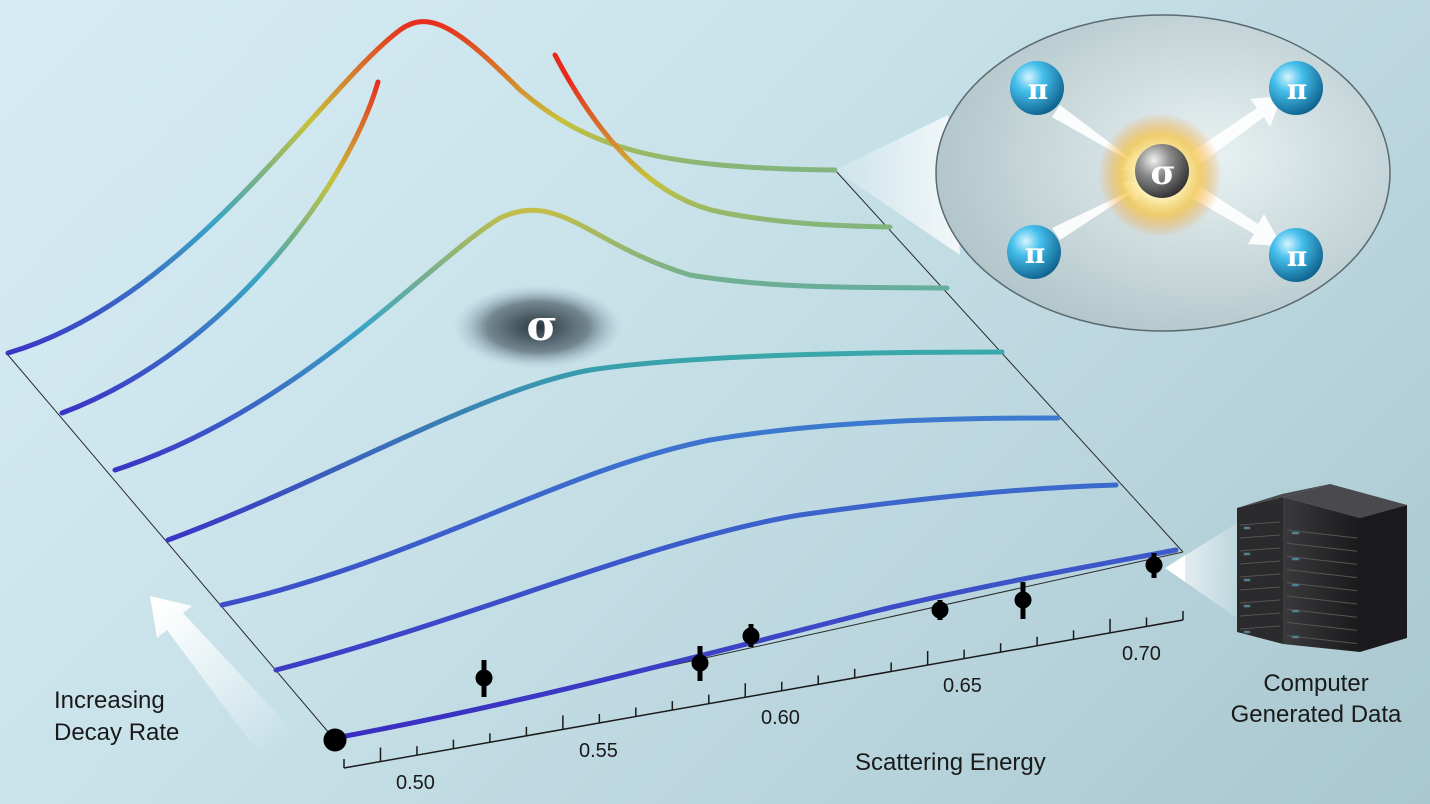 The image size is (1430, 804). I want to click on axis-tick-labels: 0.50 0.55 0.60 0.65 0.70, so click(778, 718).